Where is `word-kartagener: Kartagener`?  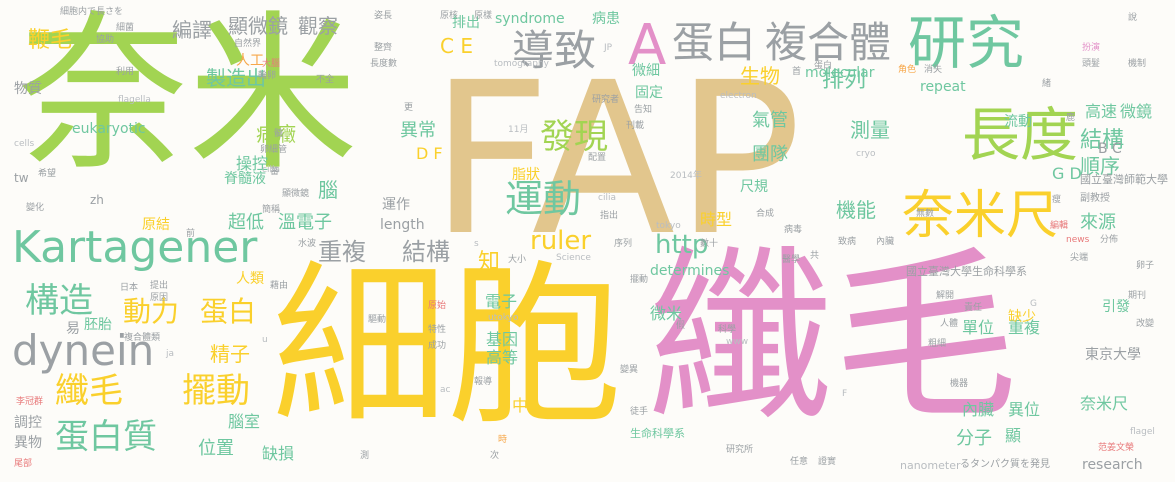 word-kartagener: Kartagener is located at coordinates (135, 247).